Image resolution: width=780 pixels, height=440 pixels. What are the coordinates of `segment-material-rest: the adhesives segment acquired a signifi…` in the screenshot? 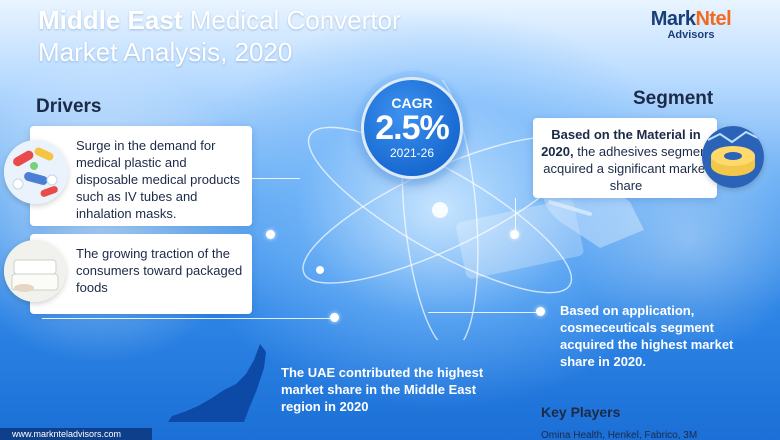 It's located at (627, 168).